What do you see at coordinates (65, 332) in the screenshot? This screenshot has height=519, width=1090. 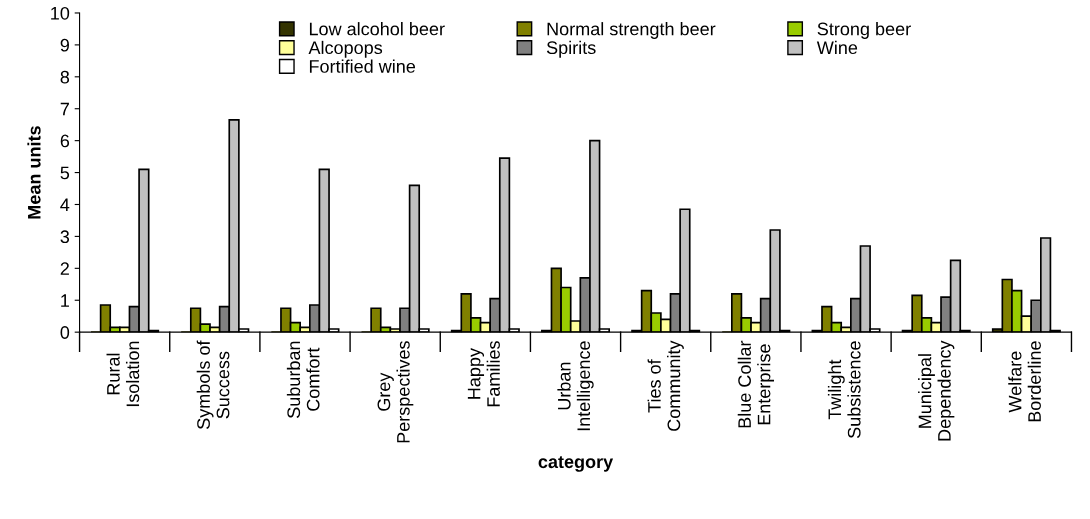 I see `y-tick-label: 0` at bounding box center [65, 332].